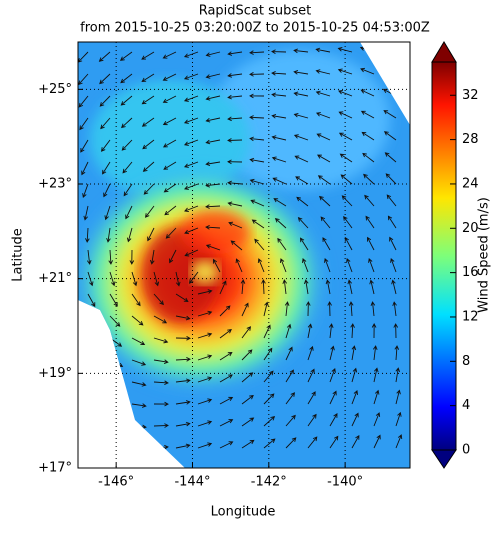  I want to click on y-tick-label: +21°, so click(55, 278).